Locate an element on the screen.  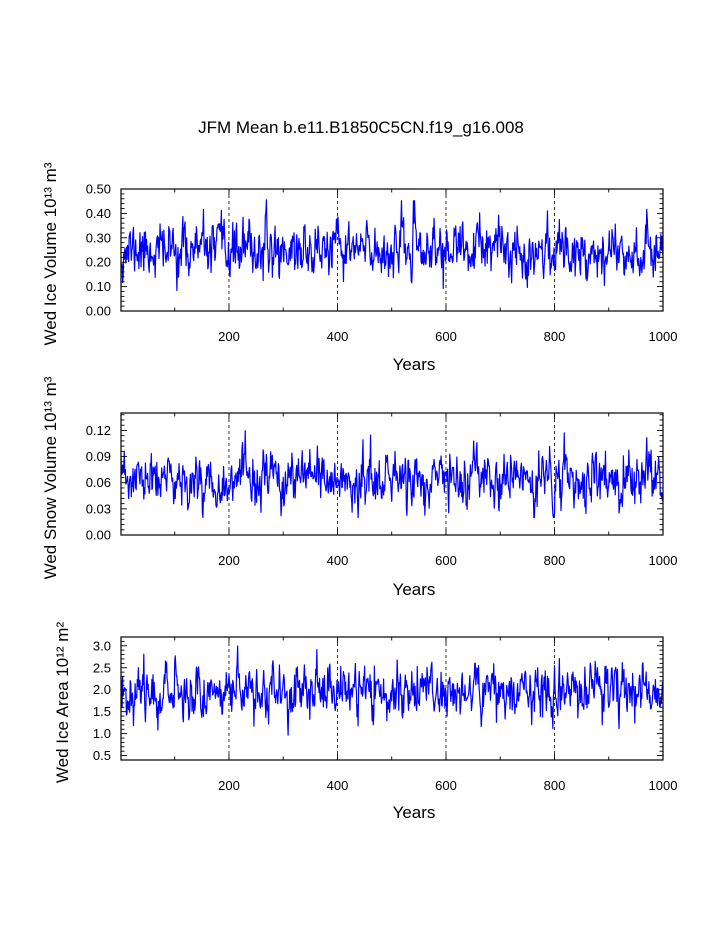
y-tick-label: 0.5 is located at coordinates (102, 755).